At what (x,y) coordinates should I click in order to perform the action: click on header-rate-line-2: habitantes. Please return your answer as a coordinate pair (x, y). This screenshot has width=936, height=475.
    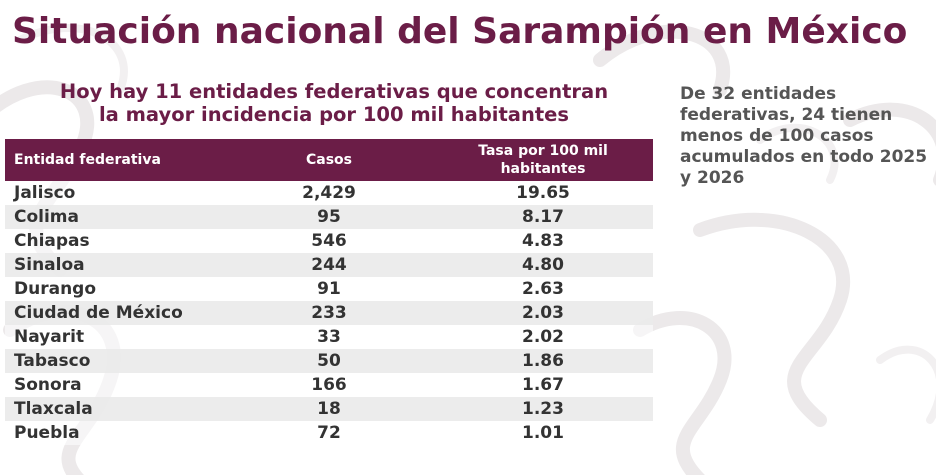
    Looking at the image, I should click on (543, 169).